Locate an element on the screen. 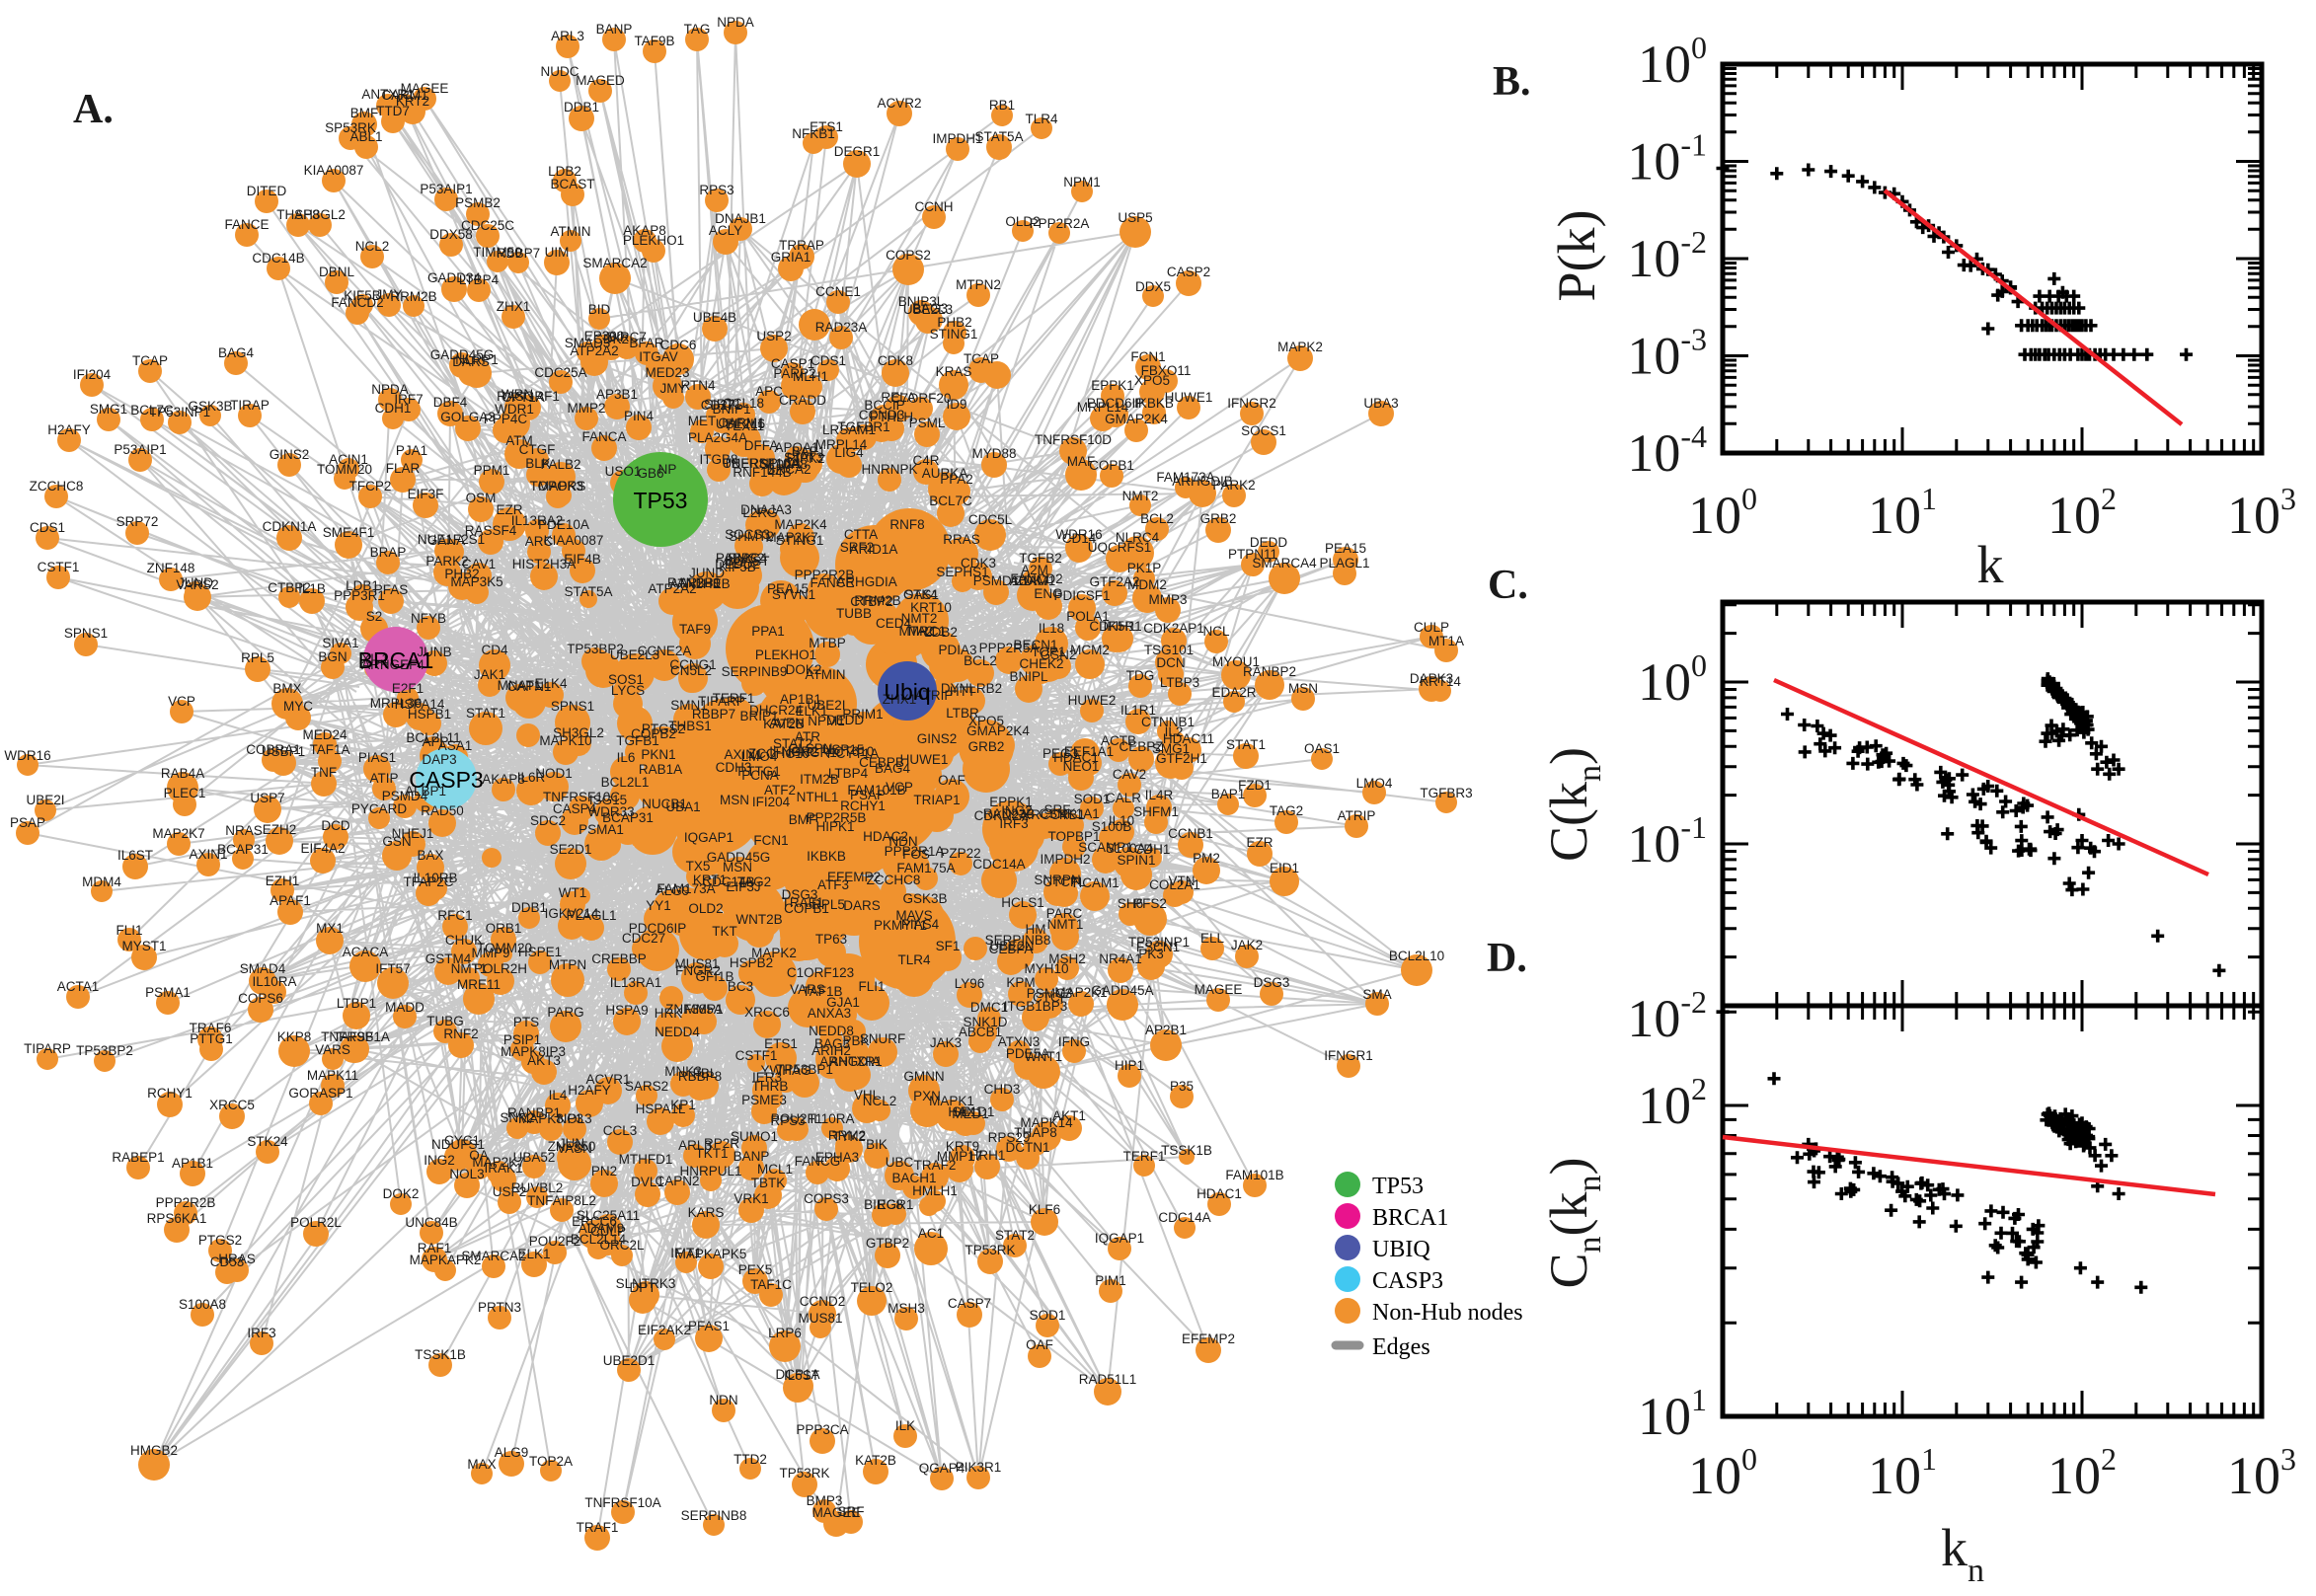  svg-text: CLSPN is located at coordinates (810, 748).